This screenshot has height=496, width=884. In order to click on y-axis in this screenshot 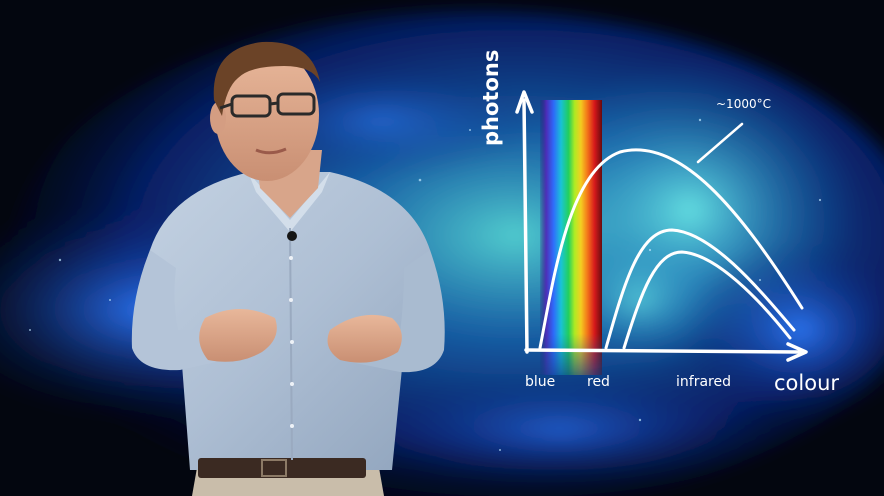, I will do `click(525, 226)`.